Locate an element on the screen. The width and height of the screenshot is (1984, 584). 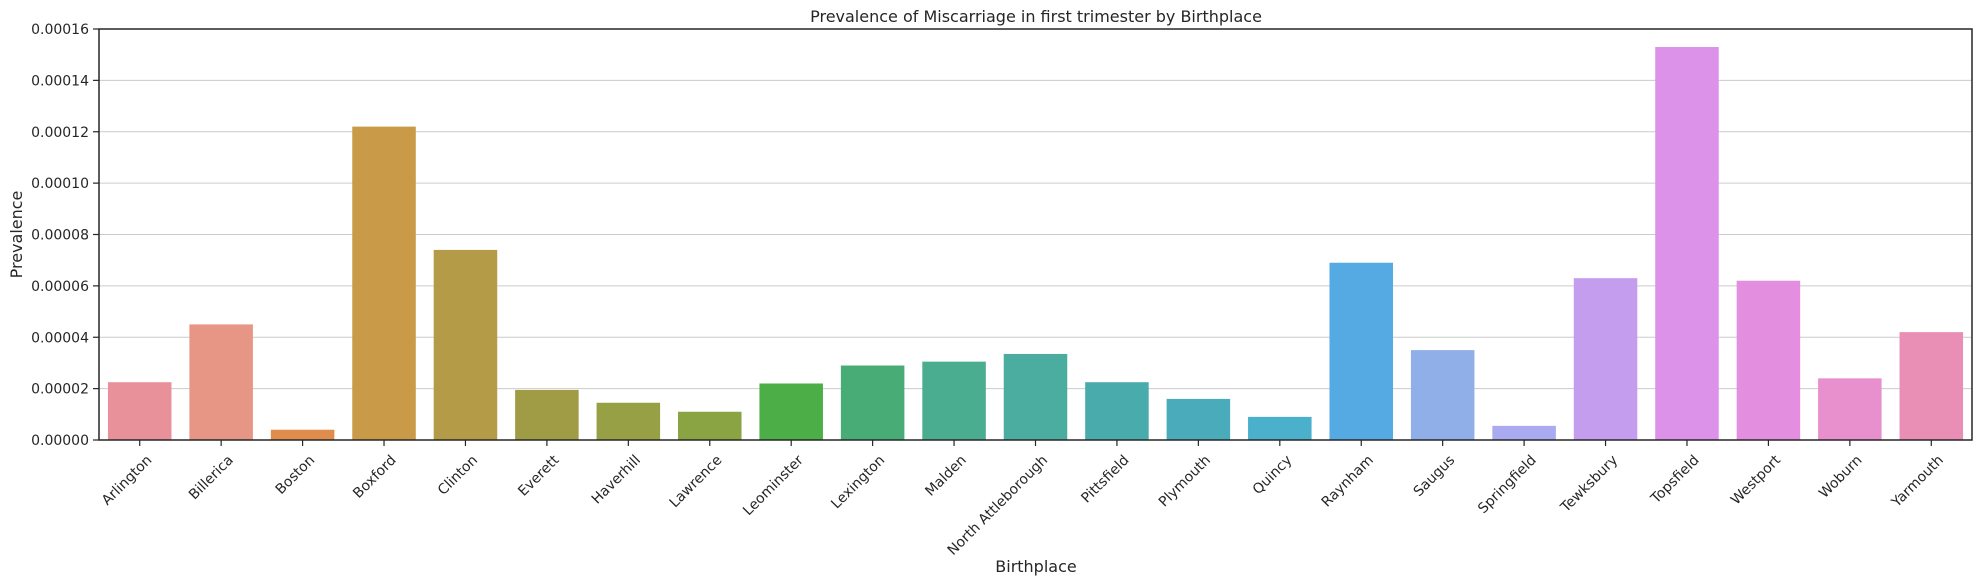
x-tick-label: Lexington is located at coordinates (858, 482).